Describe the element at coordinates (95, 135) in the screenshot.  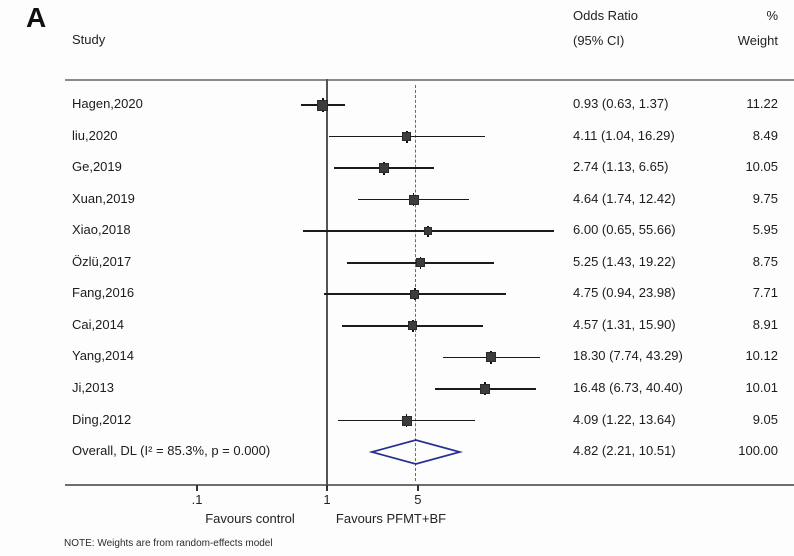
I see `study-label: liu,2020` at that location.